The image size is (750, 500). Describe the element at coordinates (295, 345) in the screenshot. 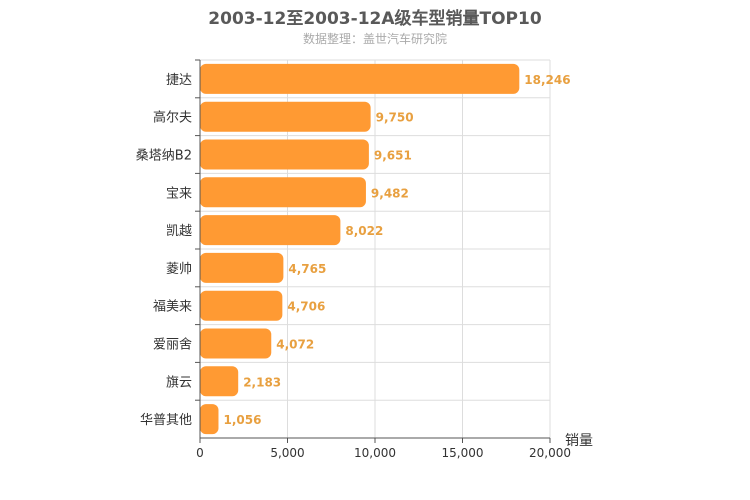

I see `data-label: 4,072` at that location.